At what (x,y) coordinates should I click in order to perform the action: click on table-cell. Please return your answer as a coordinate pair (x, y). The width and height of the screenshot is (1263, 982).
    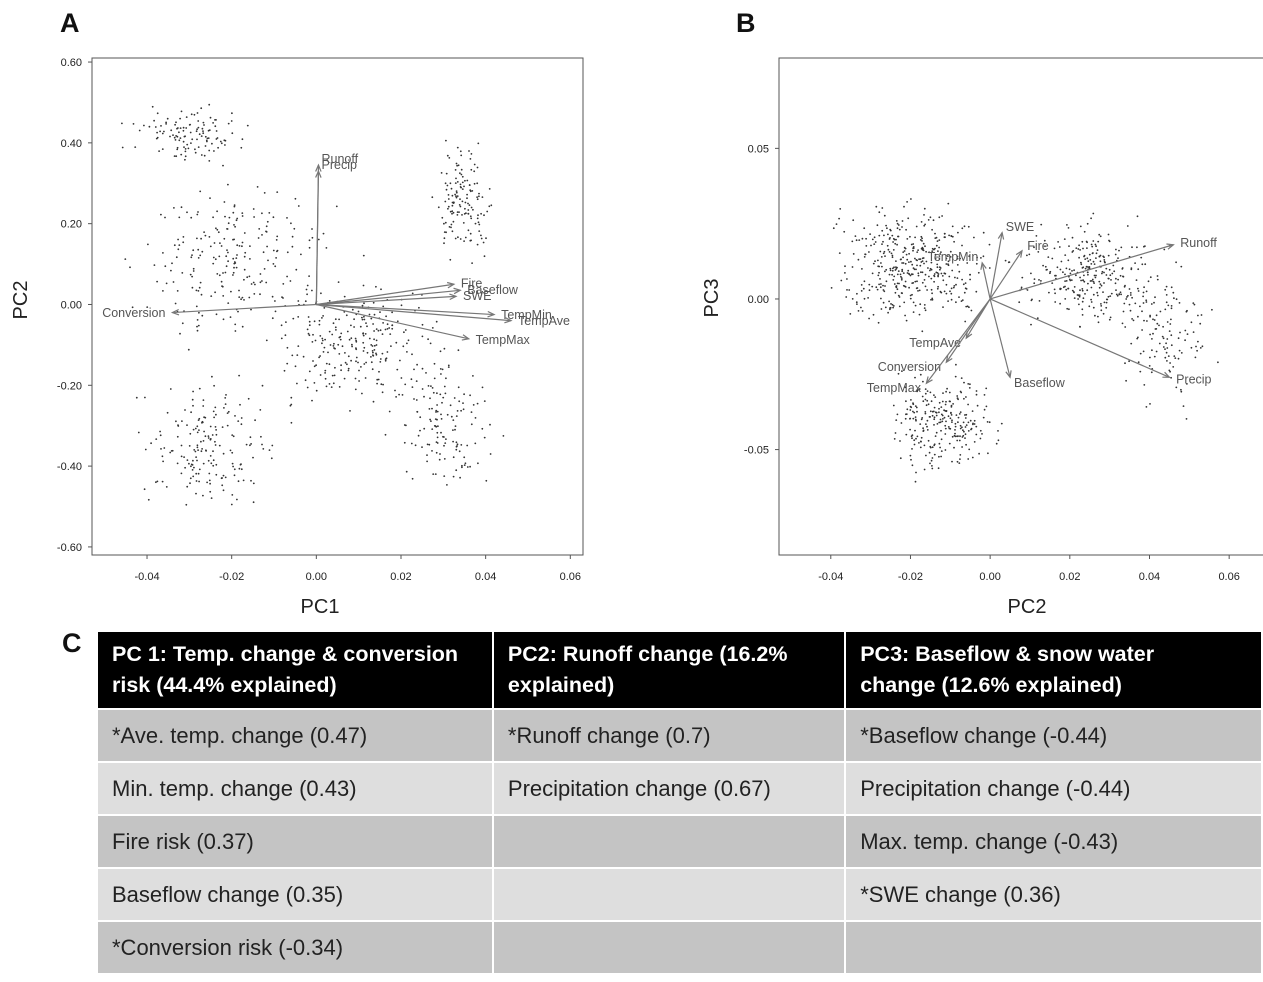
    Looking at the image, I should click on (1053, 947).